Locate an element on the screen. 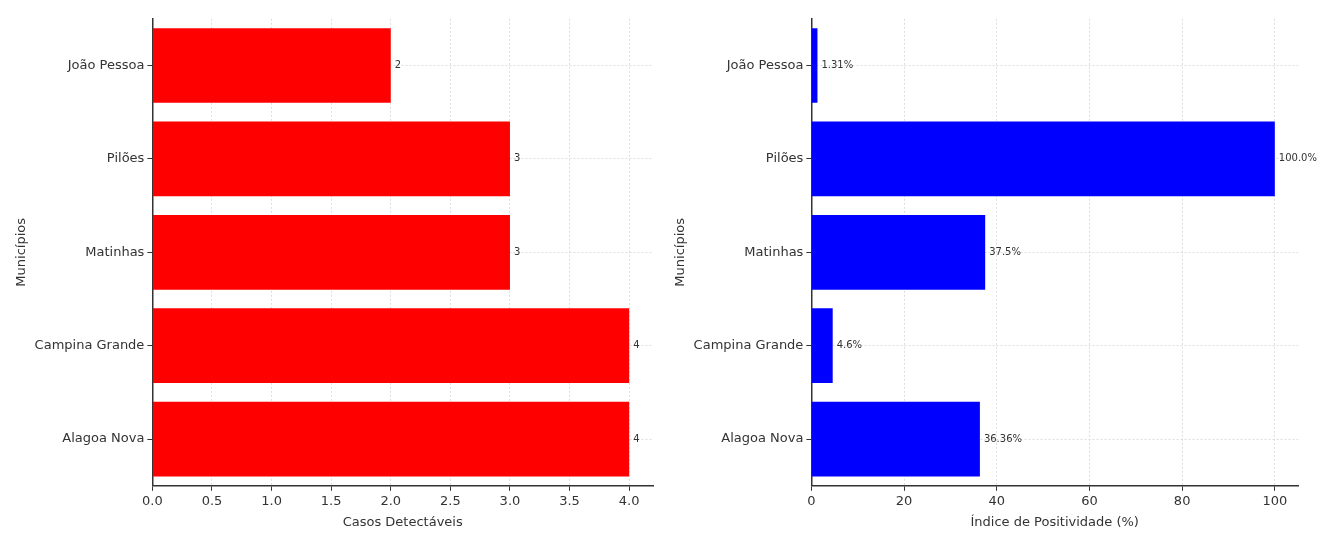 The image size is (1334, 536). x-tick-label: 40 is located at coordinates (997, 500).